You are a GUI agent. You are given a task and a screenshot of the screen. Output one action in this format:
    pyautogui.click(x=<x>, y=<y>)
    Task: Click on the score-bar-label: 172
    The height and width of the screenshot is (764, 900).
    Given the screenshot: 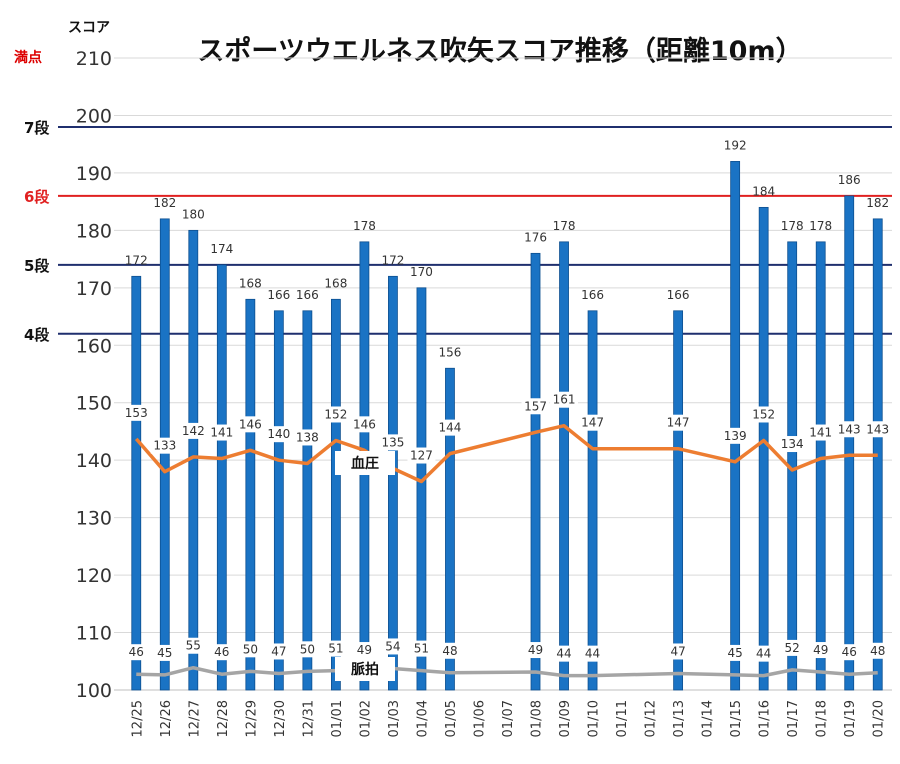 What is the action you would take?
    pyautogui.click(x=392, y=260)
    